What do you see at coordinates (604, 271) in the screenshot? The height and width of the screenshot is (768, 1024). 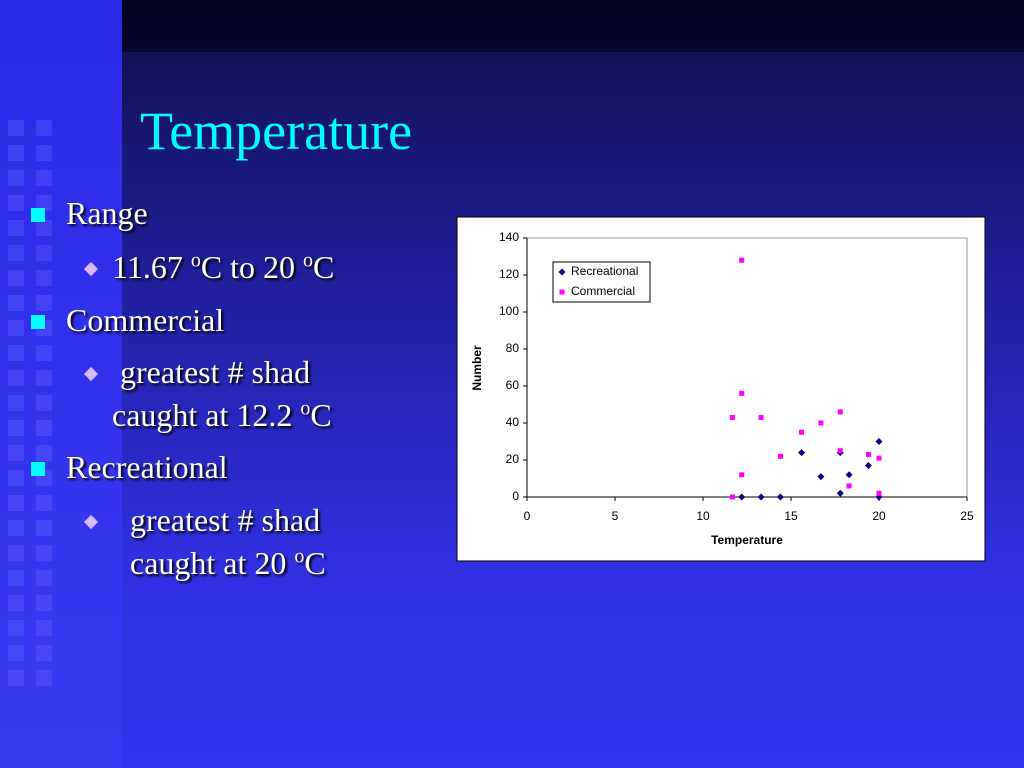 I see `legend-label: Recreational` at bounding box center [604, 271].